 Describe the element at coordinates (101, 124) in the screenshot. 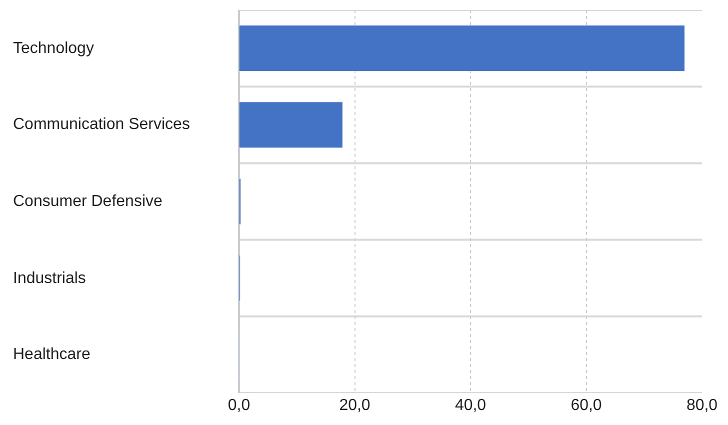

I see `y-tick-label: Communication Services` at that location.